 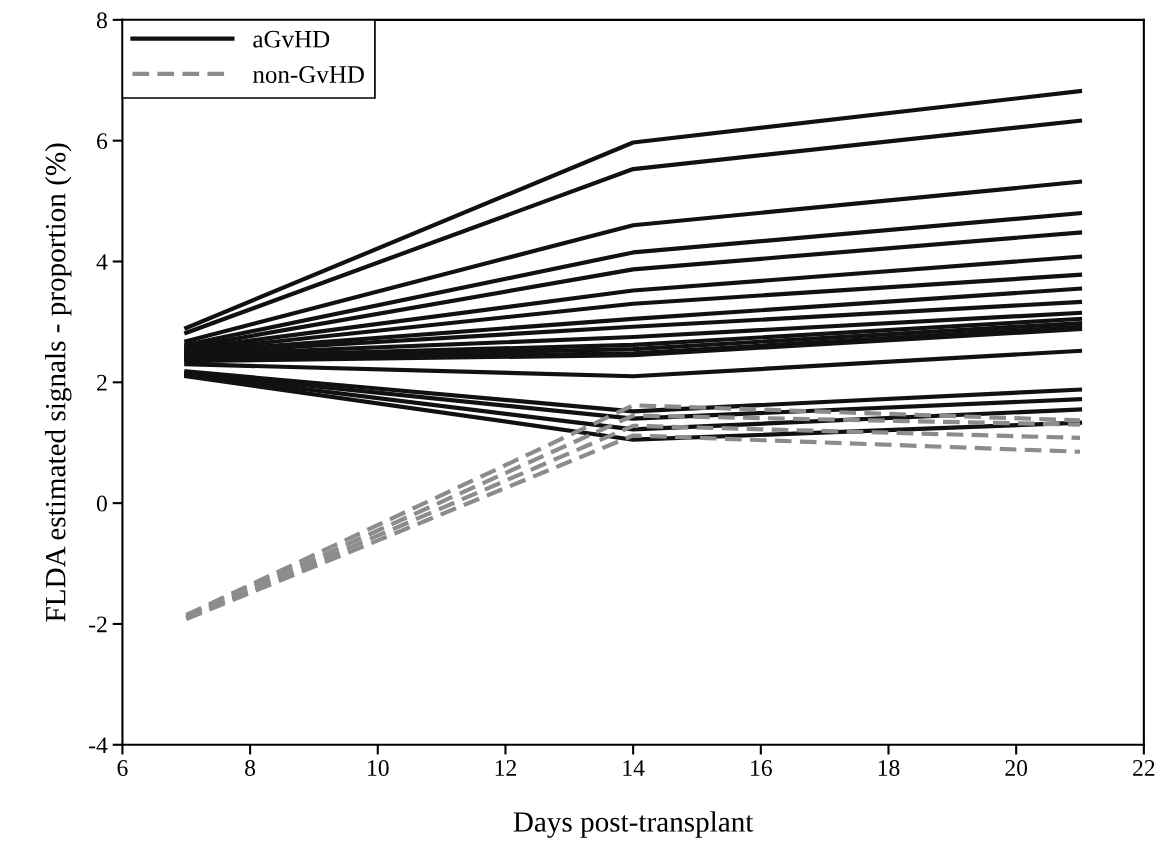 What do you see at coordinates (250, 768) in the screenshot?
I see `x-tick-label: 8` at bounding box center [250, 768].